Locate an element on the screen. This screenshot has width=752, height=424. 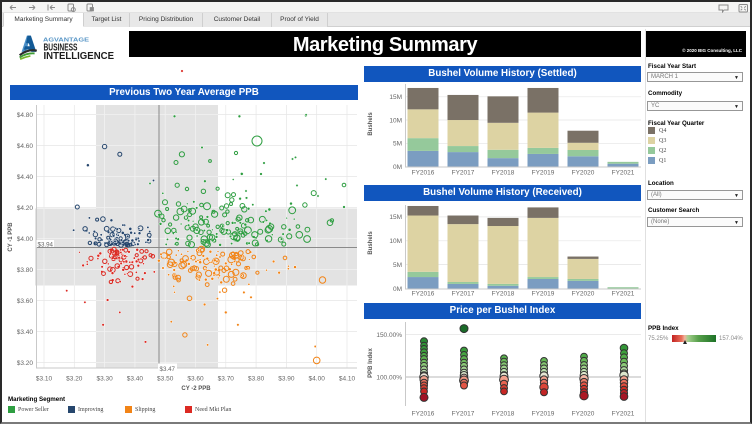
svg-text: INTELLIGENCE is located at coordinates (79, 56).